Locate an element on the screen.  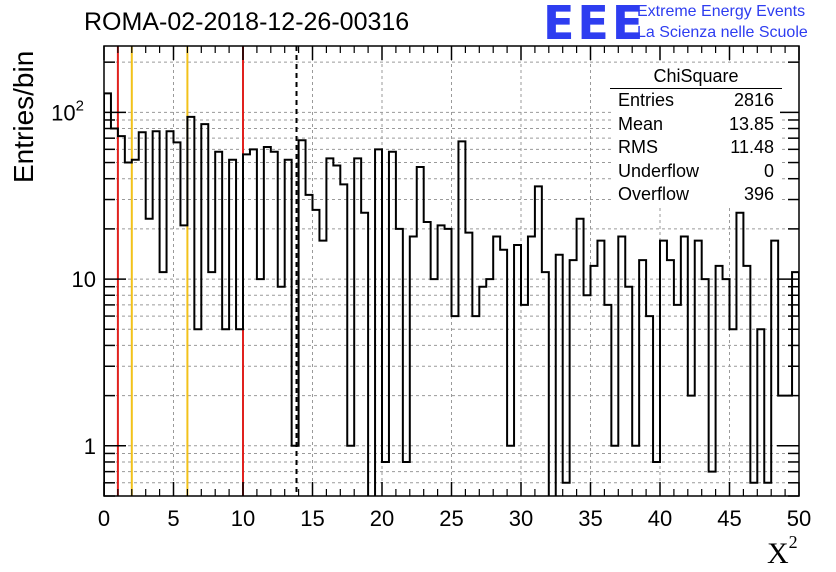
stats-label: Underflow is located at coordinates (659, 170).